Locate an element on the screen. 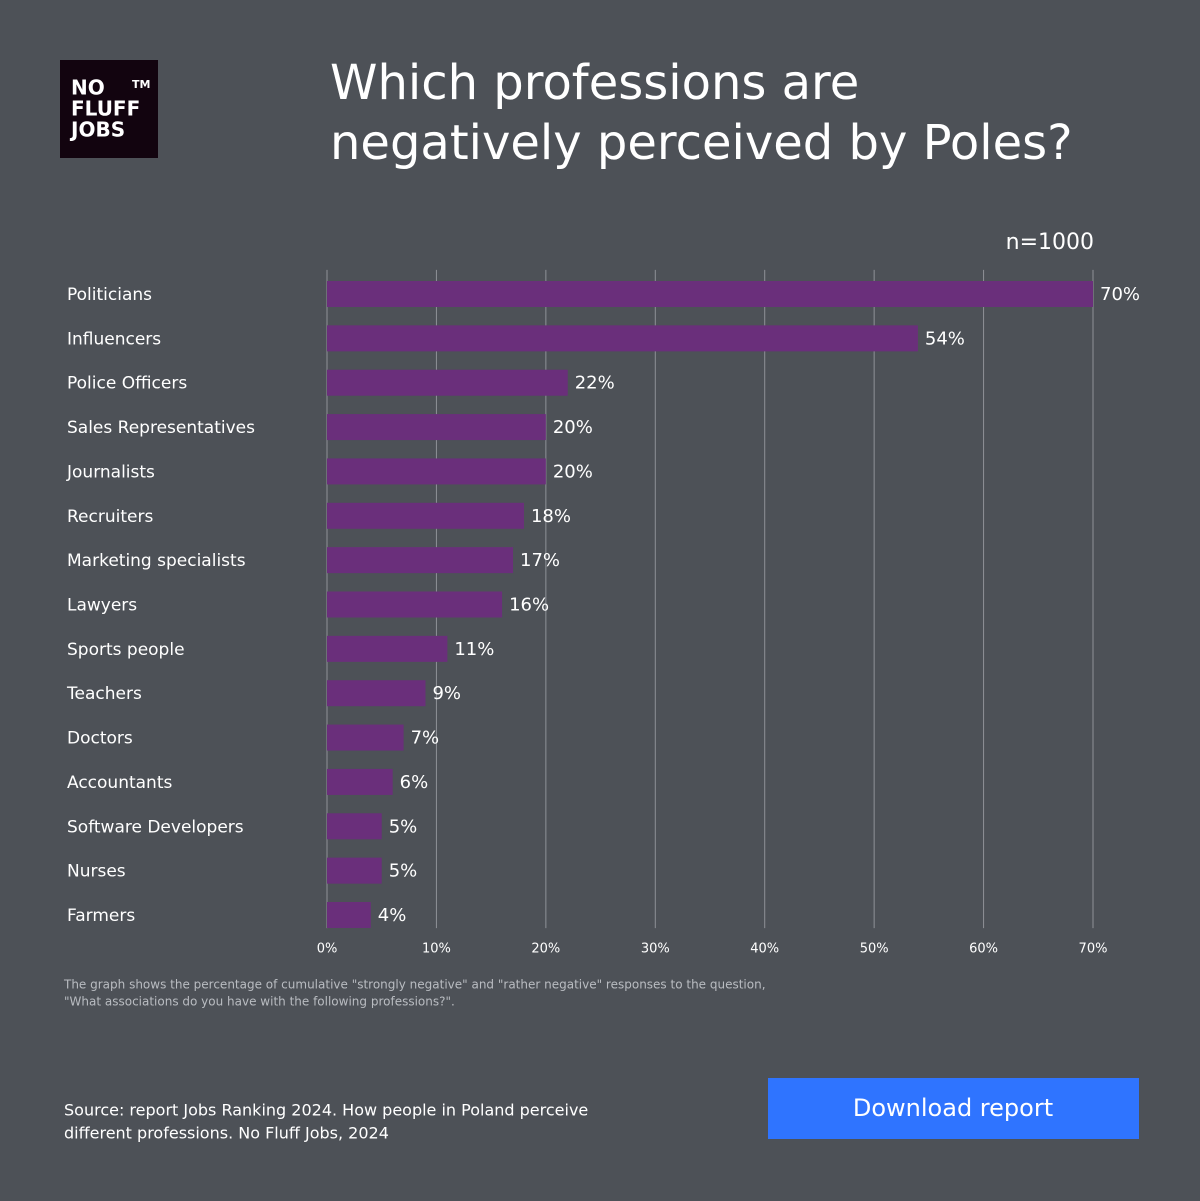 This screenshot has height=1201, width=1200. category-label: Influencers is located at coordinates (114, 339).